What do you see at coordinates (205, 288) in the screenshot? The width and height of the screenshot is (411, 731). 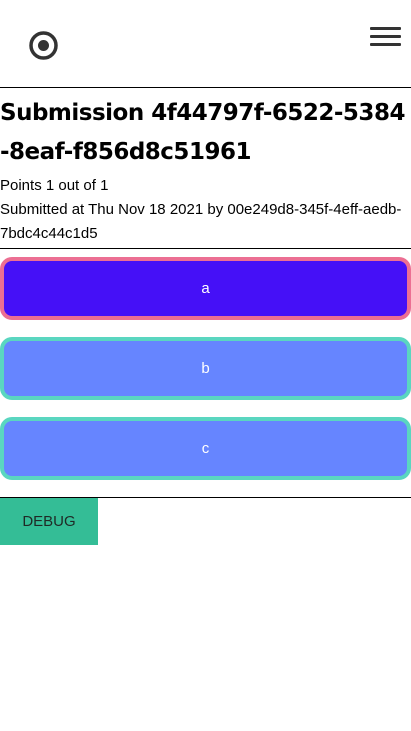 I see `answer-option-a: a` at bounding box center [205, 288].